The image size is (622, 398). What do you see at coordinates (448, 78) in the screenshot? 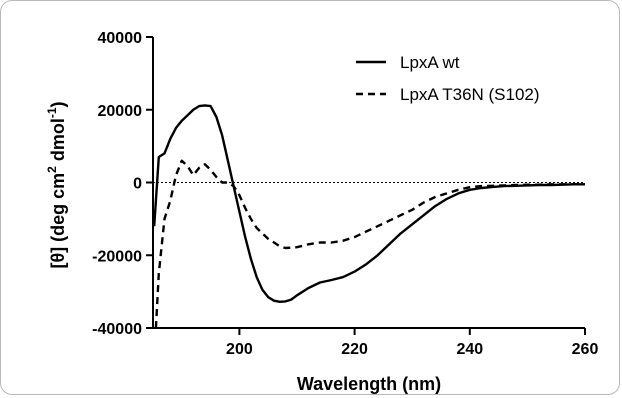
I see `legend: LpxA wt LpxA T36N (S102)` at bounding box center [448, 78].